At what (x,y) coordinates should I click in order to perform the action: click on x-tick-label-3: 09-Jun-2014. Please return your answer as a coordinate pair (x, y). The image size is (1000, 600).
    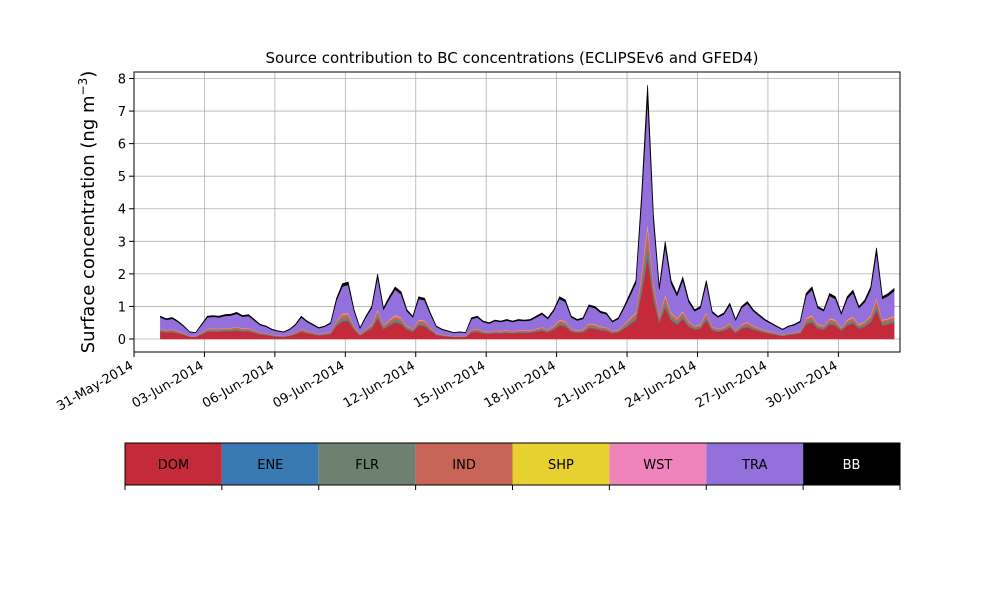
    Looking at the image, I should click on (308, 384).